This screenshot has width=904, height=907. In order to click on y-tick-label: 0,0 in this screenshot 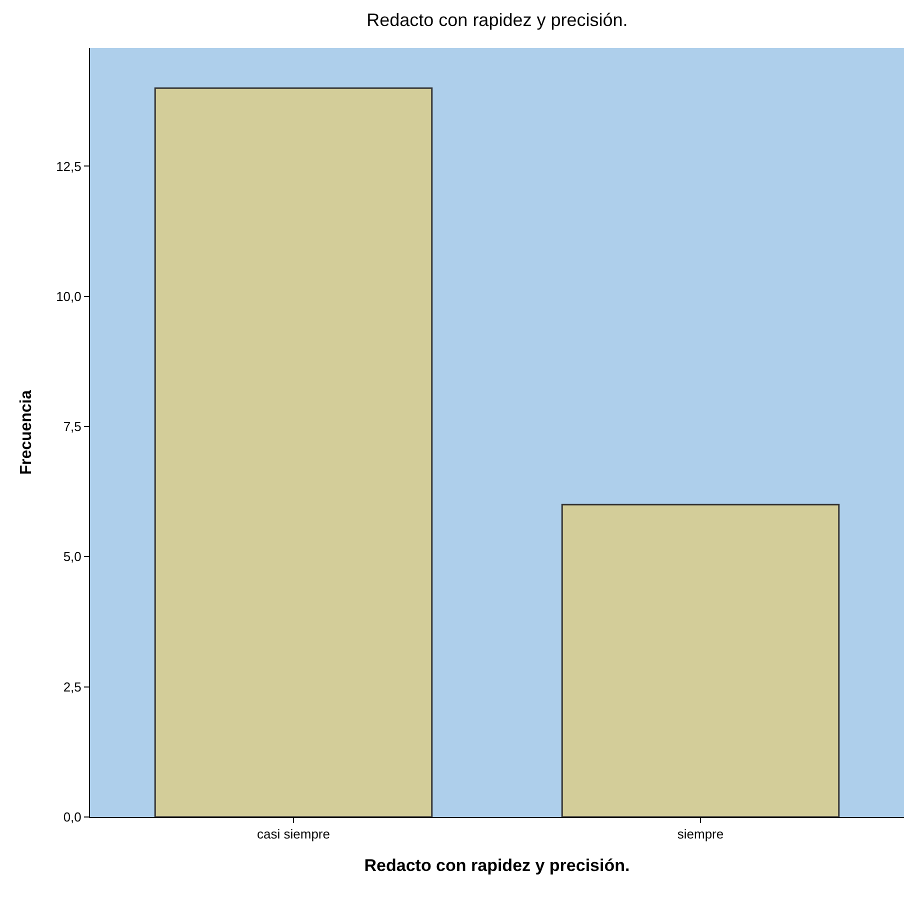, I will do `click(72, 817)`.